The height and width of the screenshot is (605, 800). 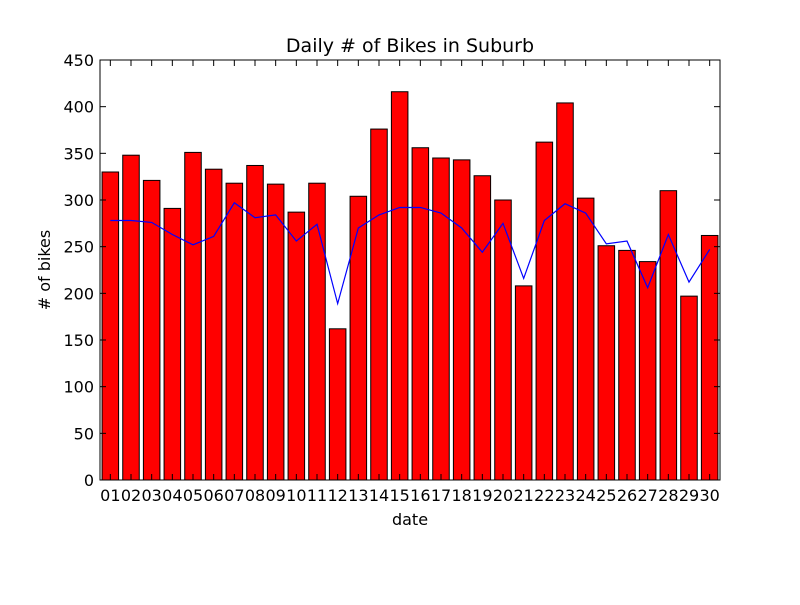 I want to click on x-tick-label-18: 18, so click(x=461, y=495).